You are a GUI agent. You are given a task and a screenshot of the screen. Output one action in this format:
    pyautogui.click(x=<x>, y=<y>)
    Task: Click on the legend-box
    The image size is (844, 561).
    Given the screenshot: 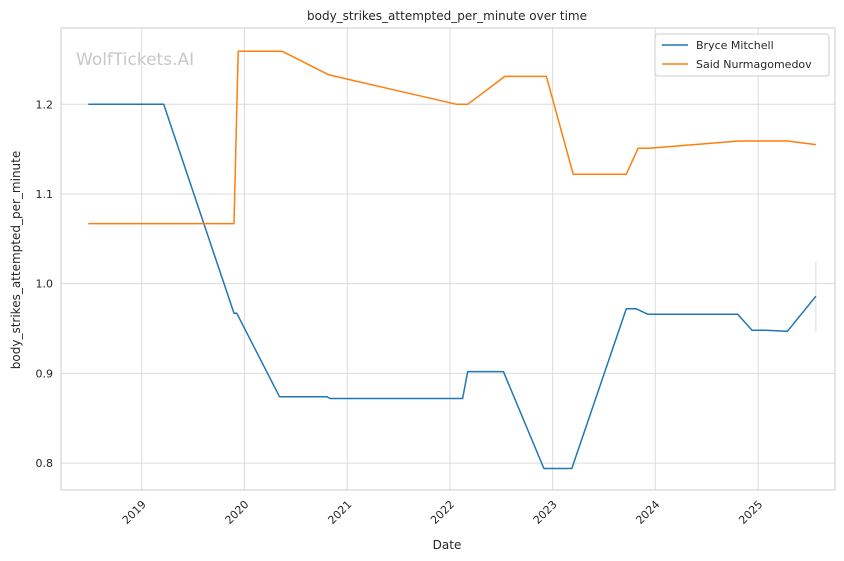 What is the action you would take?
    pyautogui.click(x=742, y=55)
    